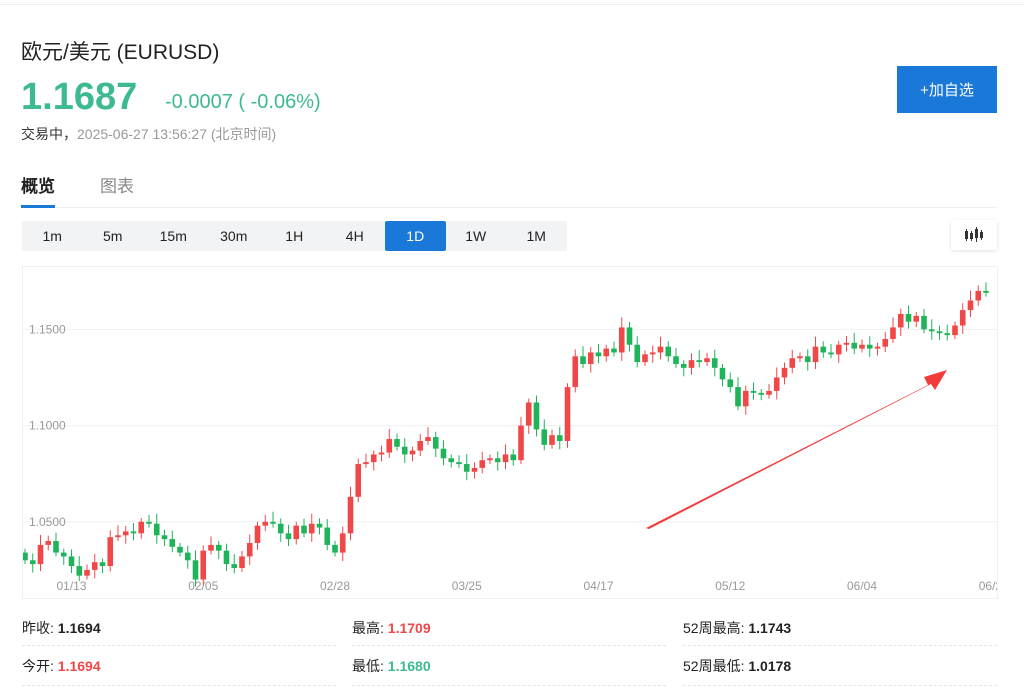 This screenshot has height=694, width=1024. What do you see at coordinates (714, 666) in the screenshot?
I see `stat-label: 52周最低:` at bounding box center [714, 666].